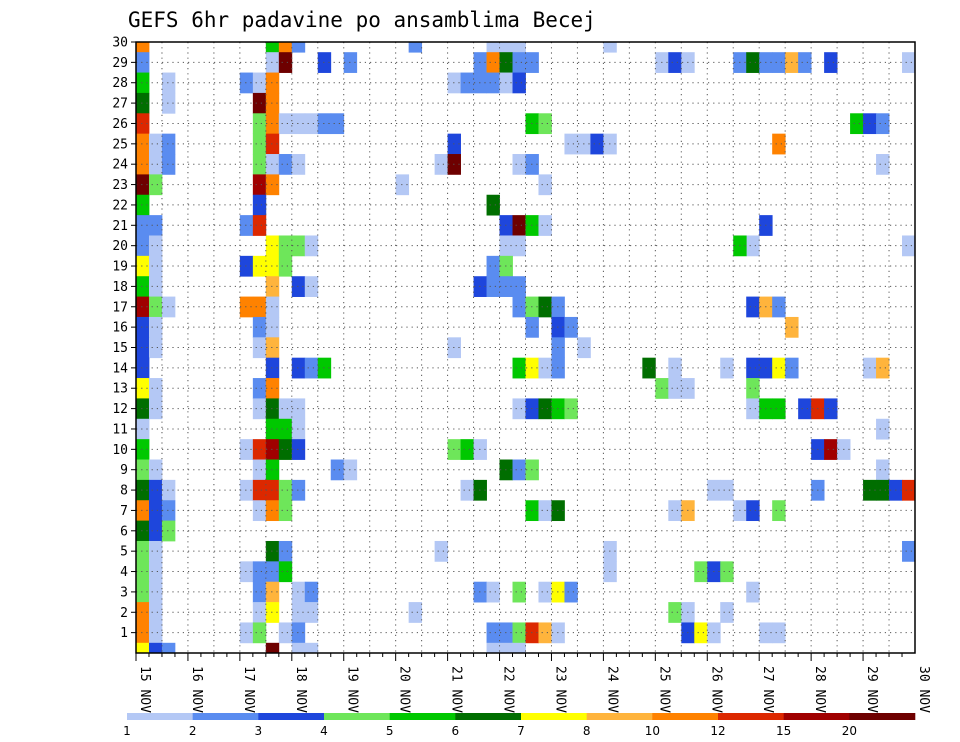  I want to click on x-tick-label: 23 NOV, so click(559, 689).